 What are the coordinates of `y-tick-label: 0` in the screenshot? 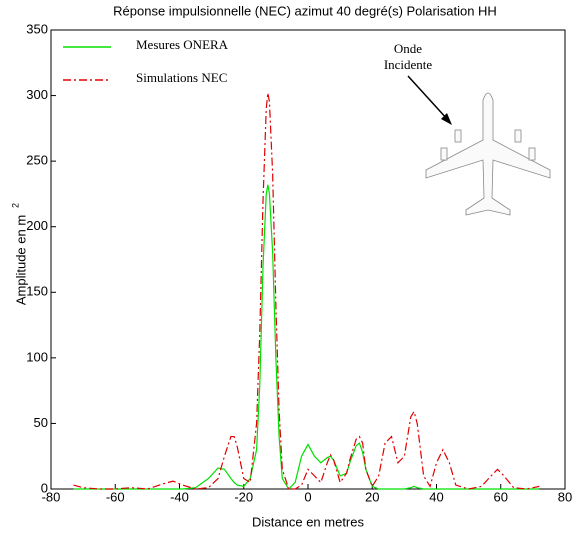 It's located at (44, 487).